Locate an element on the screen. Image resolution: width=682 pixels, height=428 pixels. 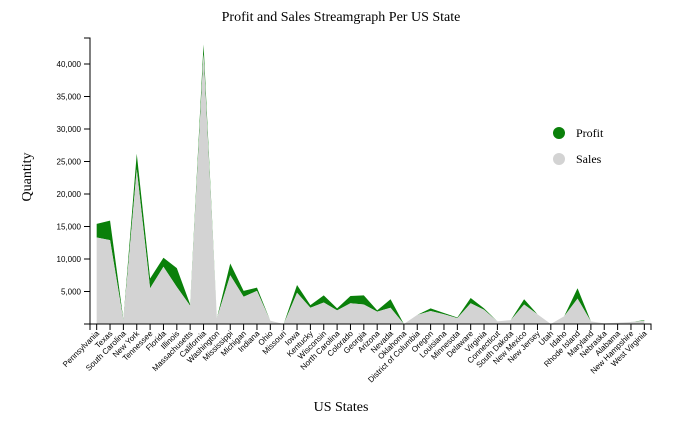
y-axis-label: Quantity is located at coordinates (27, 177).